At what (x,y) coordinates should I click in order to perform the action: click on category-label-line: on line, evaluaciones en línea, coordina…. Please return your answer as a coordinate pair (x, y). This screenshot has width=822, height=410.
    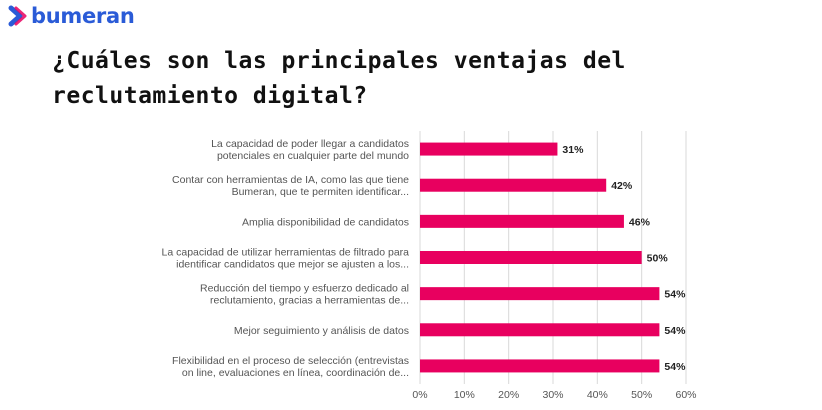
    Looking at the image, I should click on (295, 373).